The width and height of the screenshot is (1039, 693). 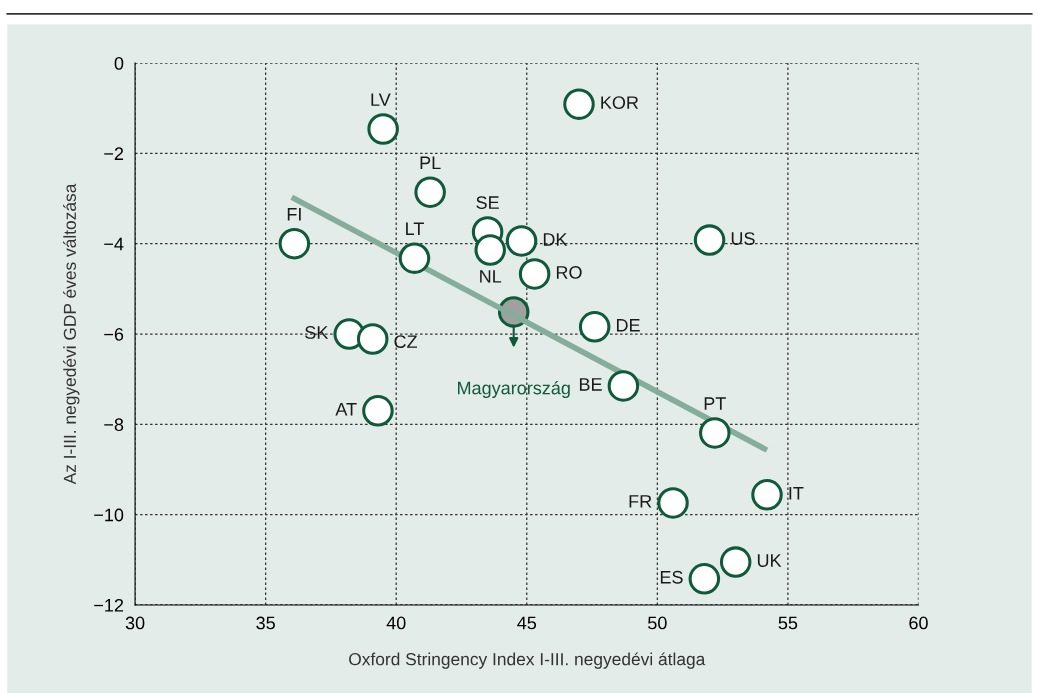 I want to click on annotation: LV, so click(x=381, y=99).